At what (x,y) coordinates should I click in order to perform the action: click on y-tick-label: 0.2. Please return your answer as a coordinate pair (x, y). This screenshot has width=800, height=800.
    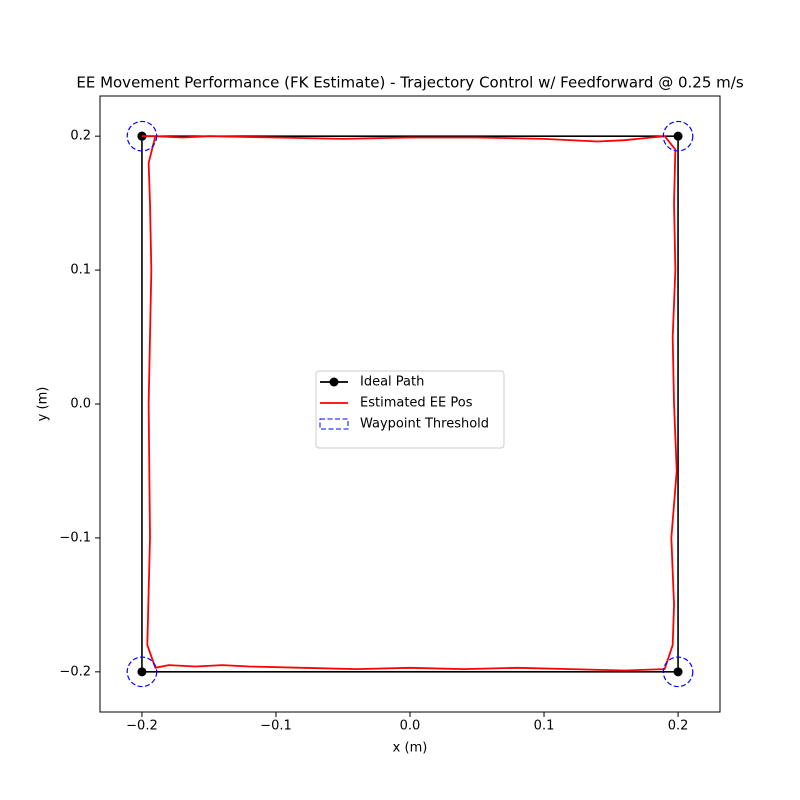
    Looking at the image, I should click on (80, 136).